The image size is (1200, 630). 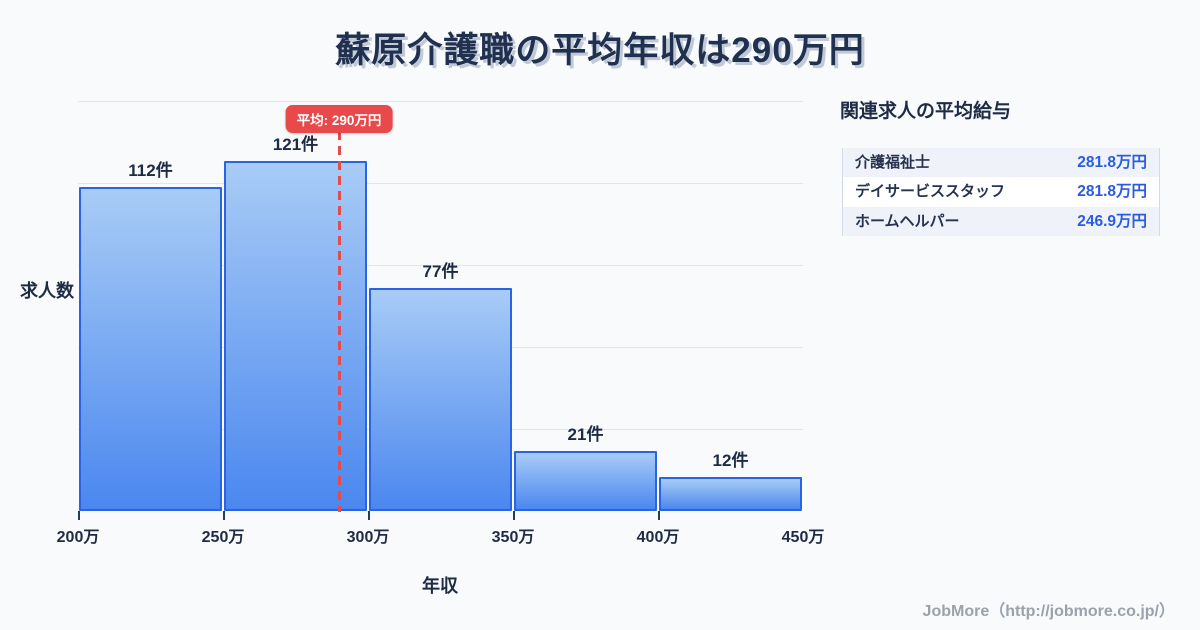 I want to click on related-job-row: デイサービススタッフ 281.8万円, so click(x=1001, y=192).